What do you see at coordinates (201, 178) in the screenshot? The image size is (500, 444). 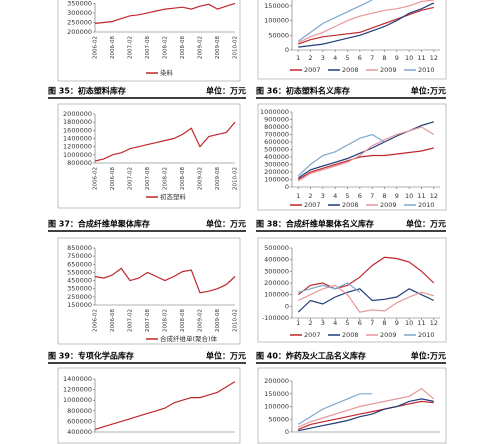 I see `x-tick-label: 2009-02` at bounding box center [201, 178].